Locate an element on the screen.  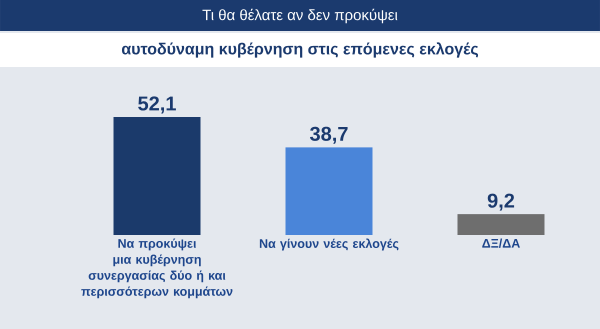
data-label: 52,1 is located at coordinates (157, 105).